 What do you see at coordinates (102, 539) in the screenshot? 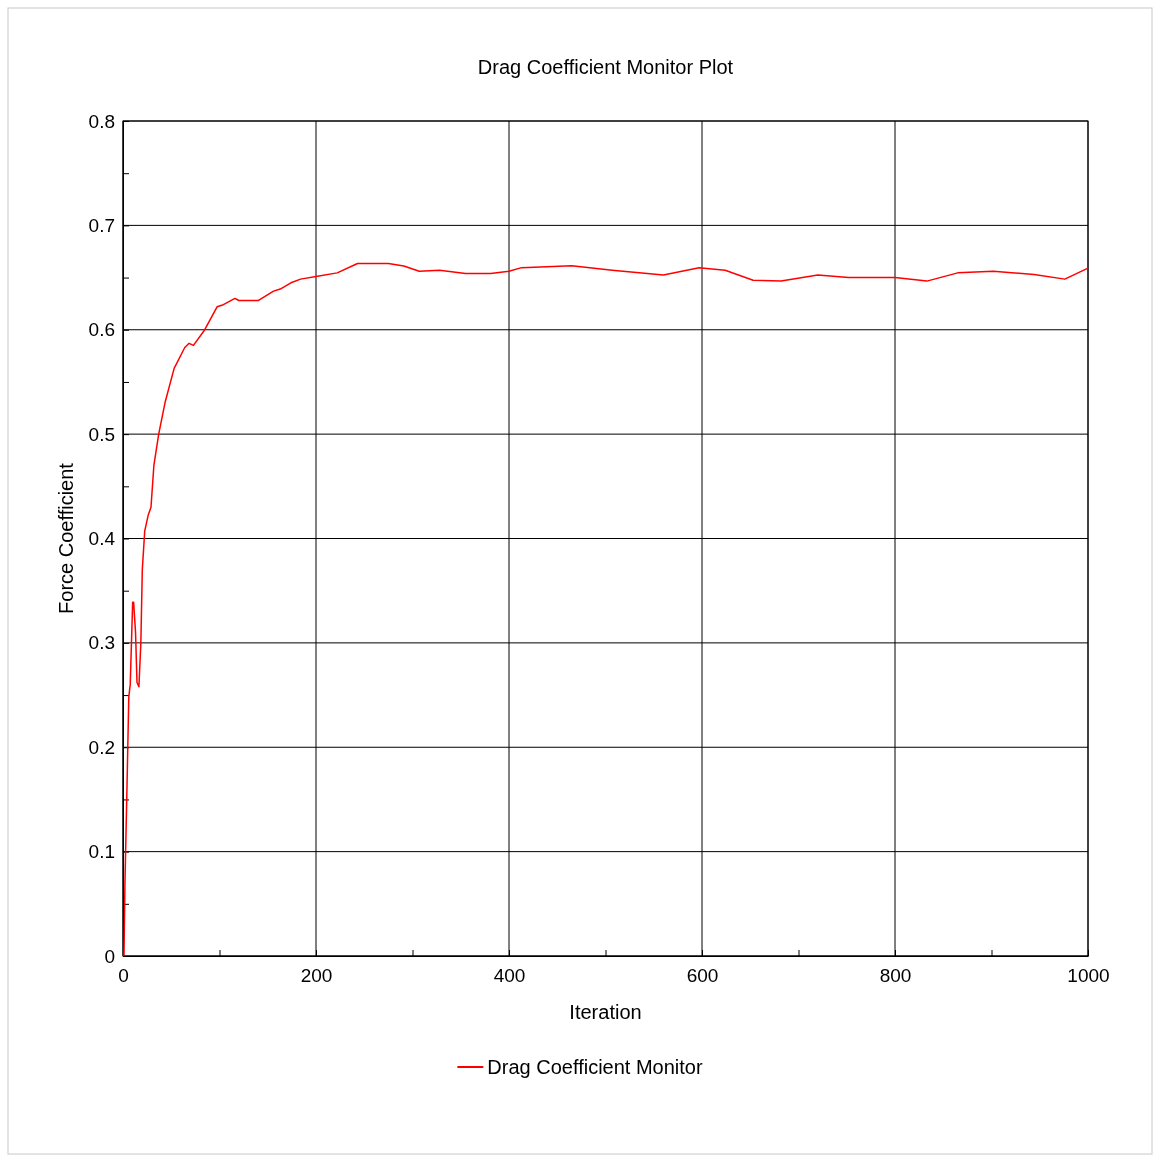
I see `y-tick-label: 0.4` at bounding box center [102, 539].